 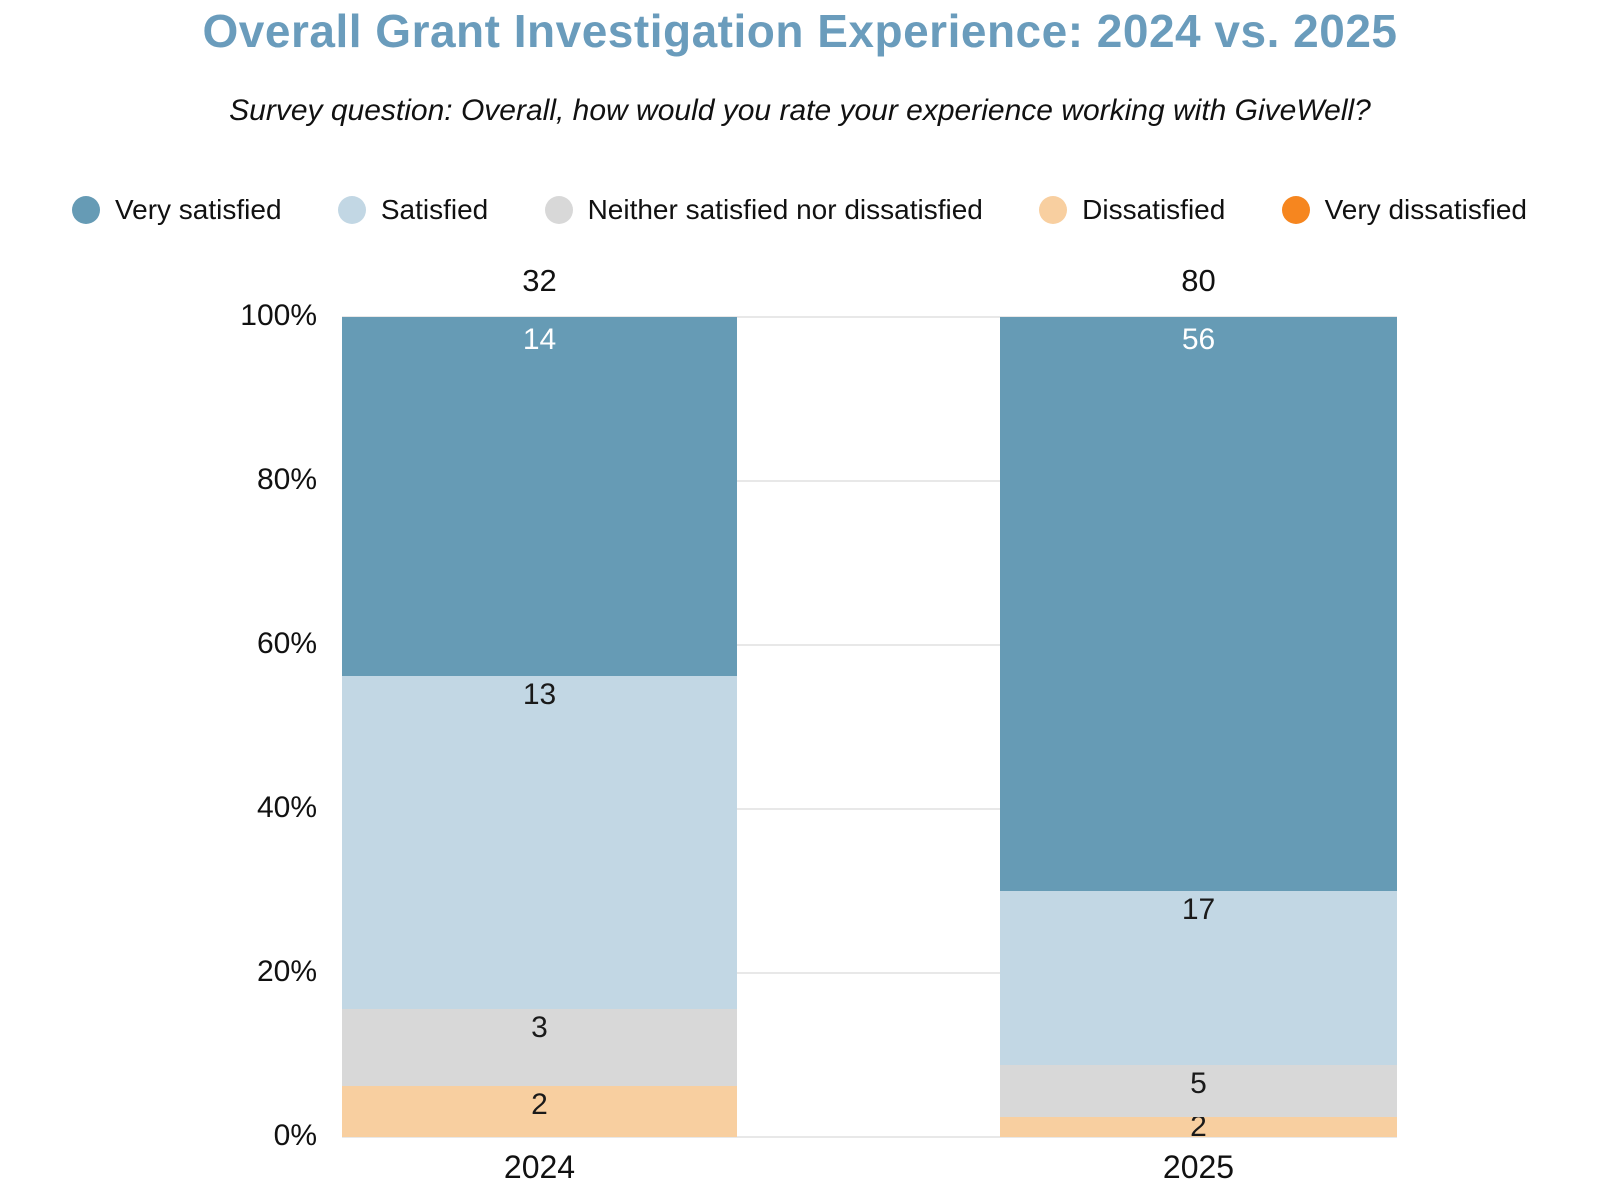 I want to click on segment-value-label: 3, so click(x=539, y=1027).